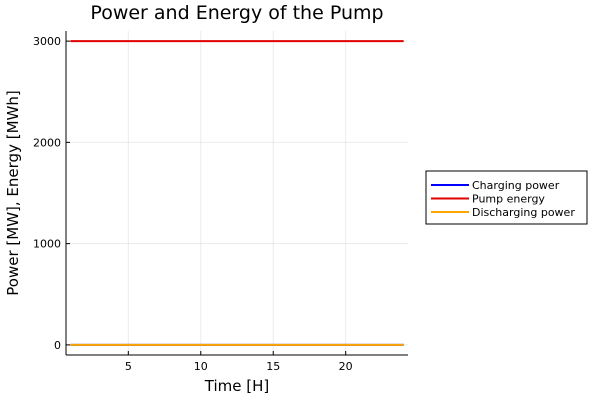 The image size is (600, 400). Describe the element at coordinates (346, 366) in the screenshot. I see `x-tick-label: 20` at that location.